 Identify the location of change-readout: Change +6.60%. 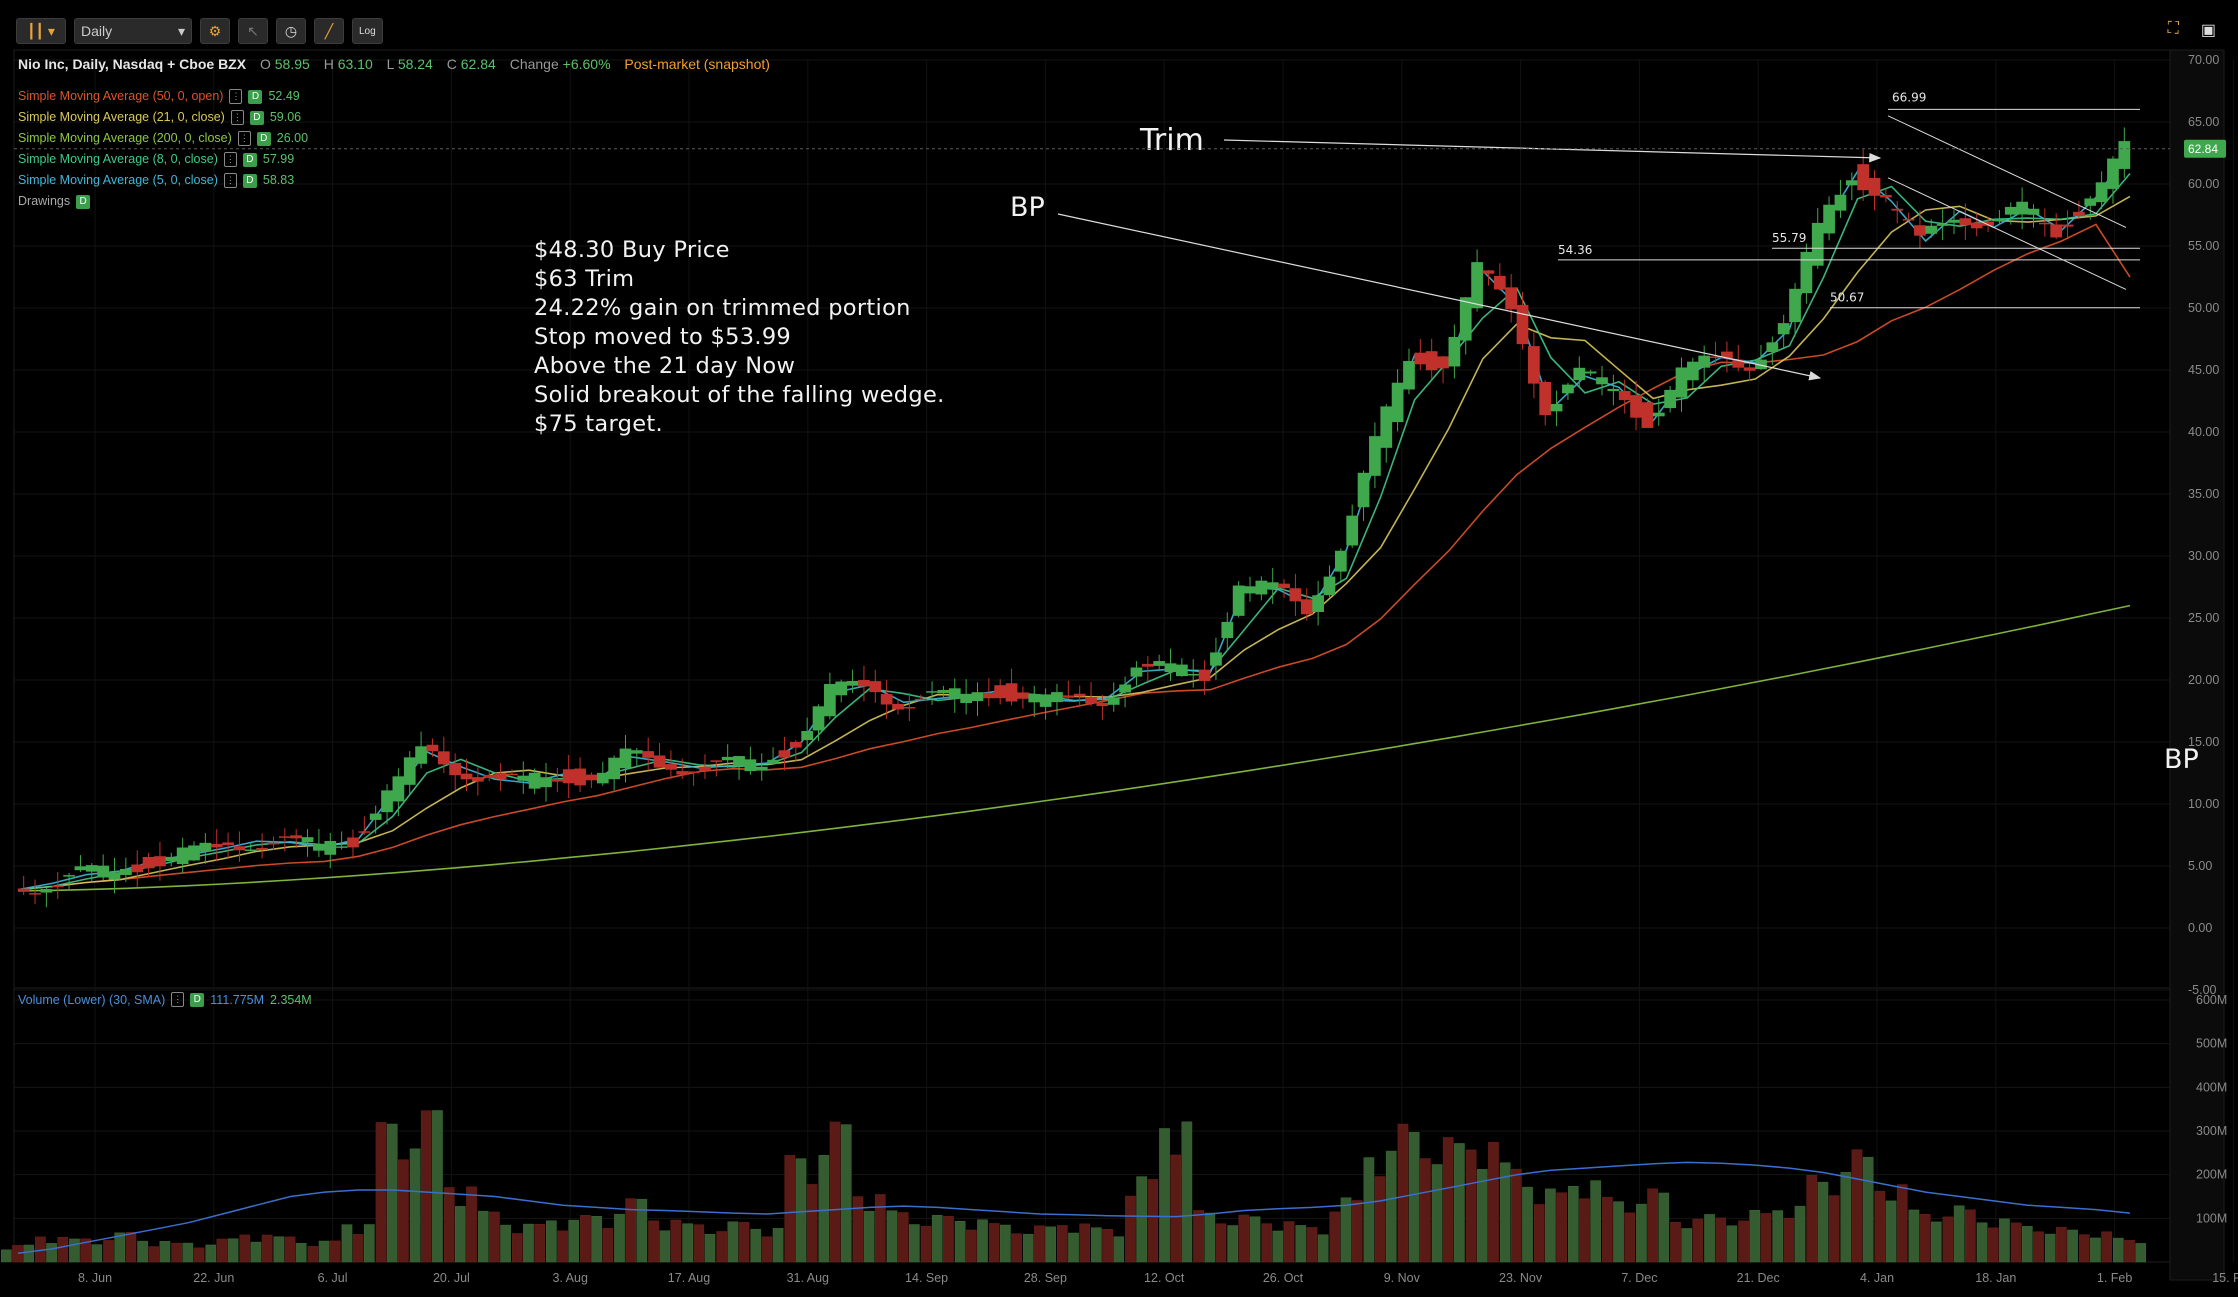
(560, 64).